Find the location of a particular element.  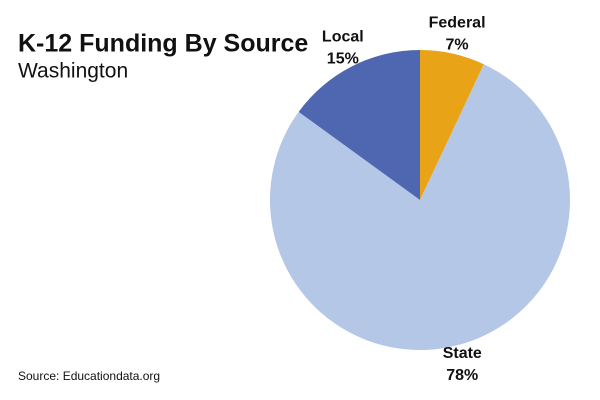

chart-subtitle: Washington is located at coordinates (73, 71).